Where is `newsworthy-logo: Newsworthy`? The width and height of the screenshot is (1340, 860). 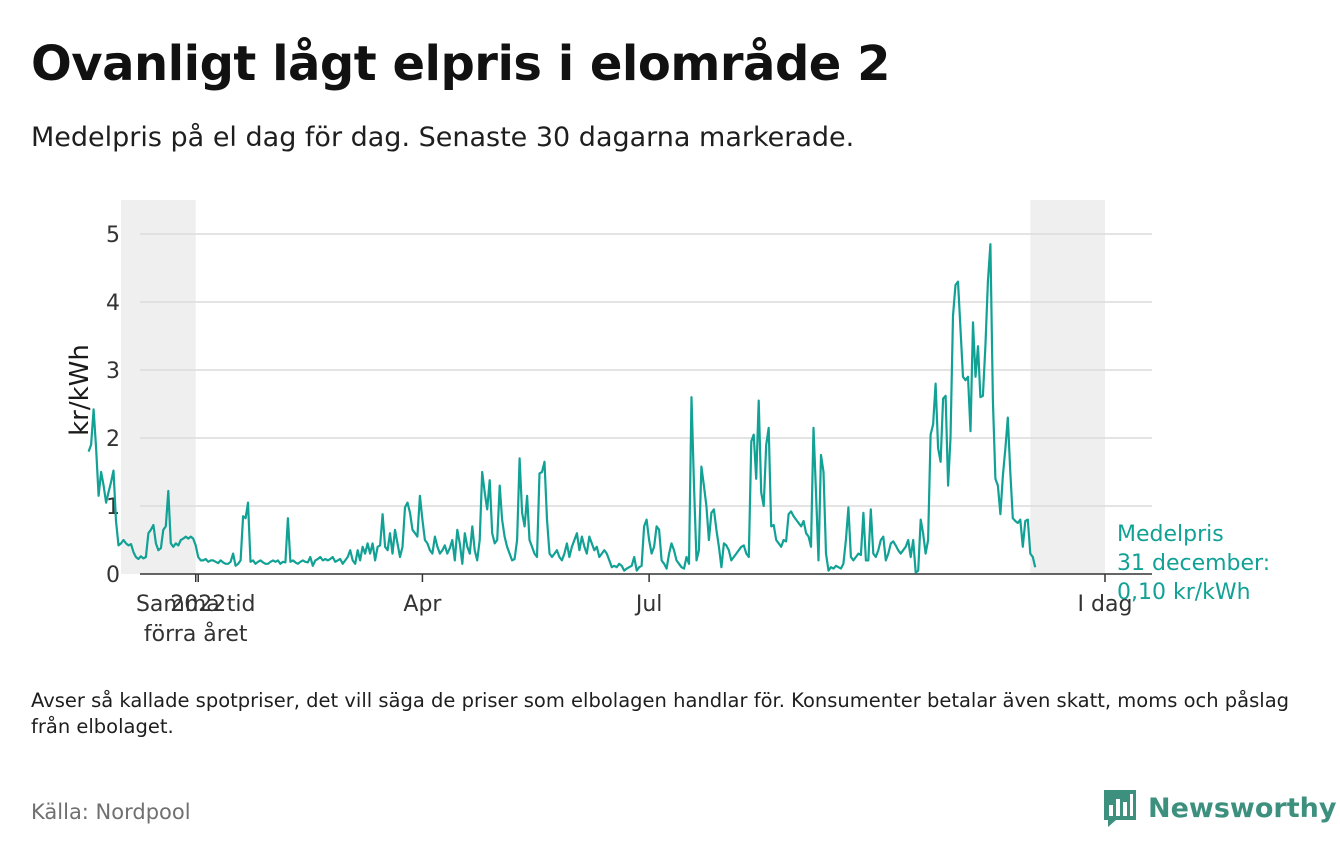 newsworthy-logo: Newsworthy is located at coordinates (1219, 808).